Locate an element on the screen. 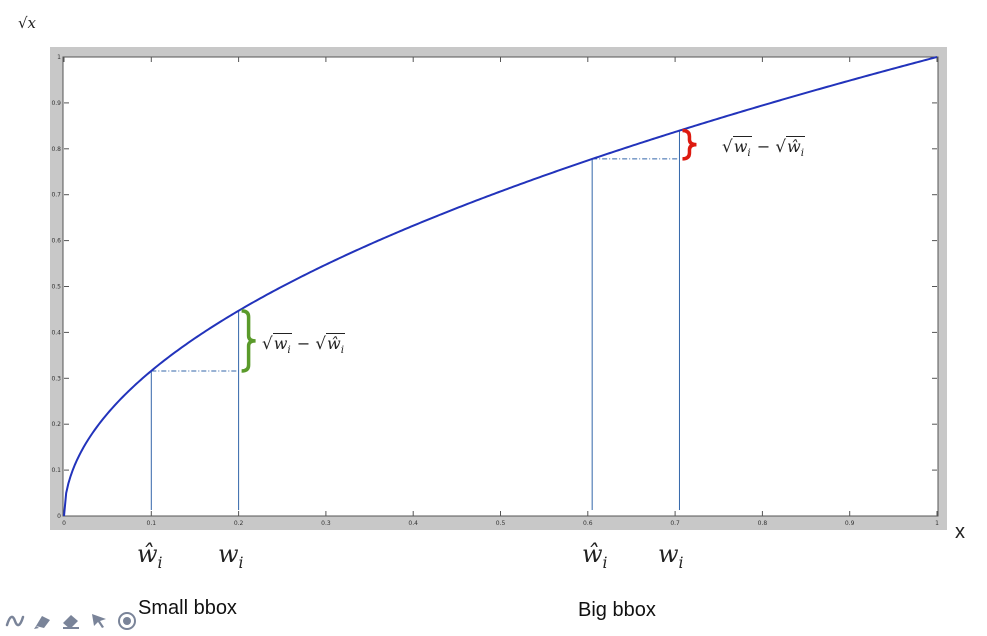 The image size is (987, 636). annotation-toolbar is located at coordinates (71, 621).